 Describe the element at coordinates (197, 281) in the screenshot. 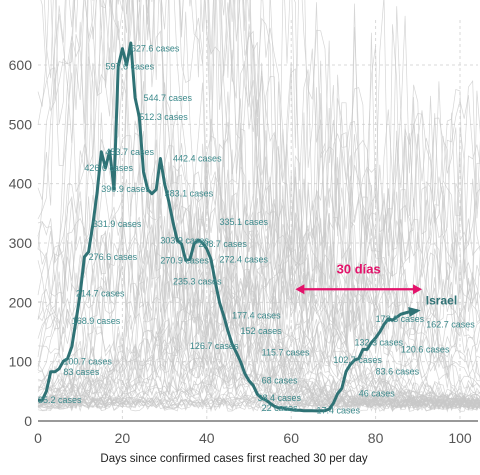

I see `data-label: 235.3 cases` at that location.